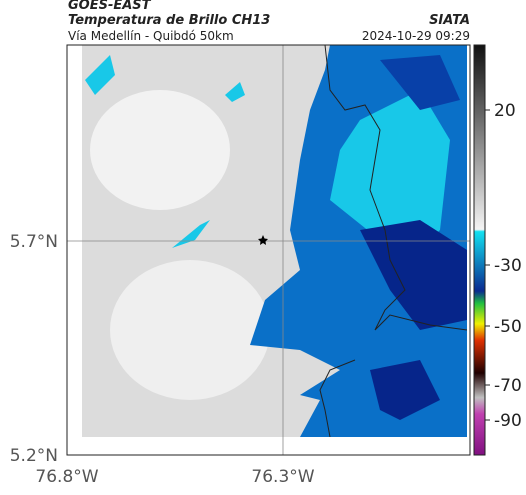 Image resolution: width=526 pixels, height=495 pixels. What do you see at coordinates (508, 421) in the screenshot?
I see `colorbar-label: -90` at bounding box center [508, 421].